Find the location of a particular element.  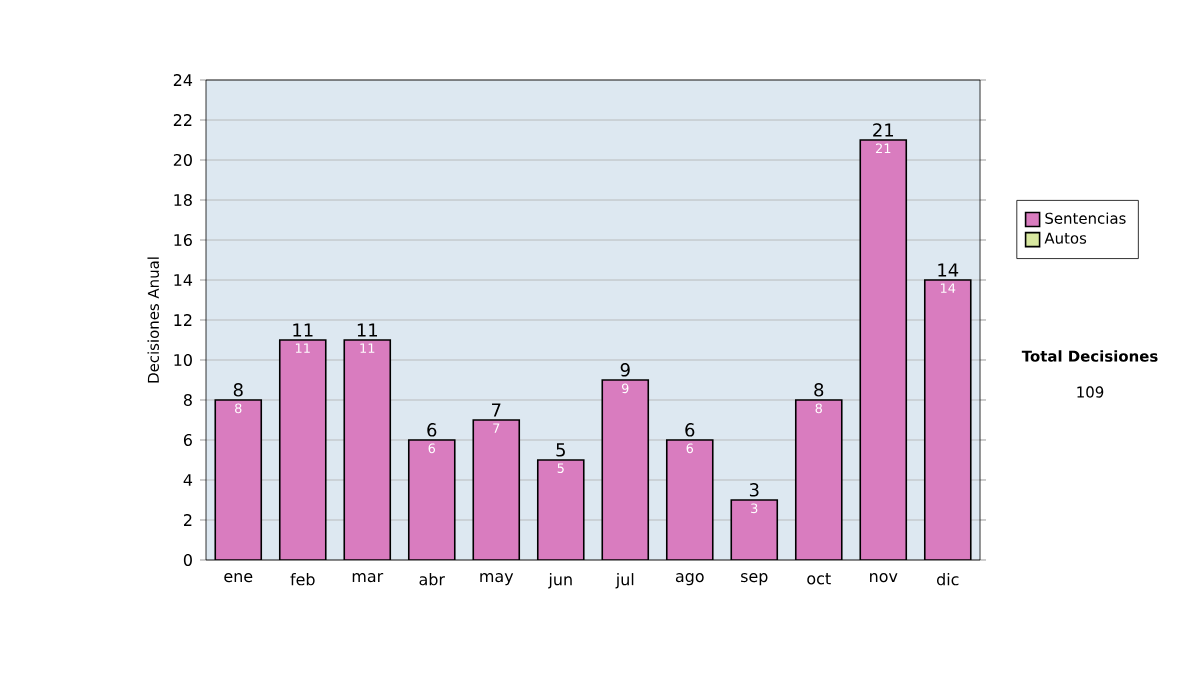

total-label: 7 is located at coordinates (496, 410).